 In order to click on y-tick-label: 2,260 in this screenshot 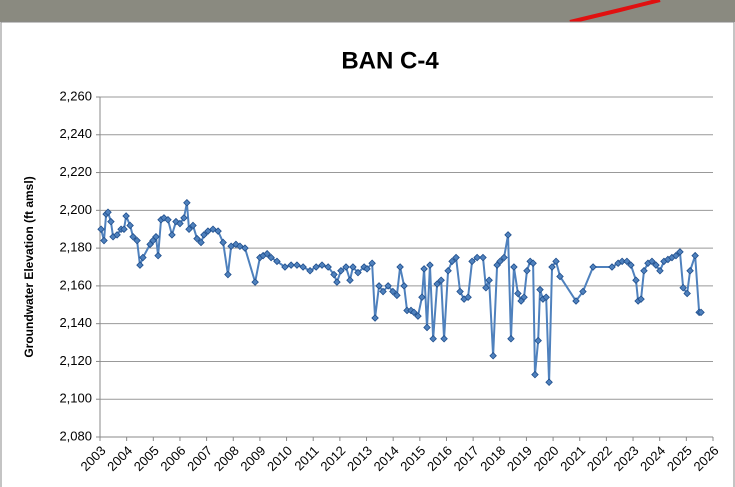, I will do `click(75, 95)`.